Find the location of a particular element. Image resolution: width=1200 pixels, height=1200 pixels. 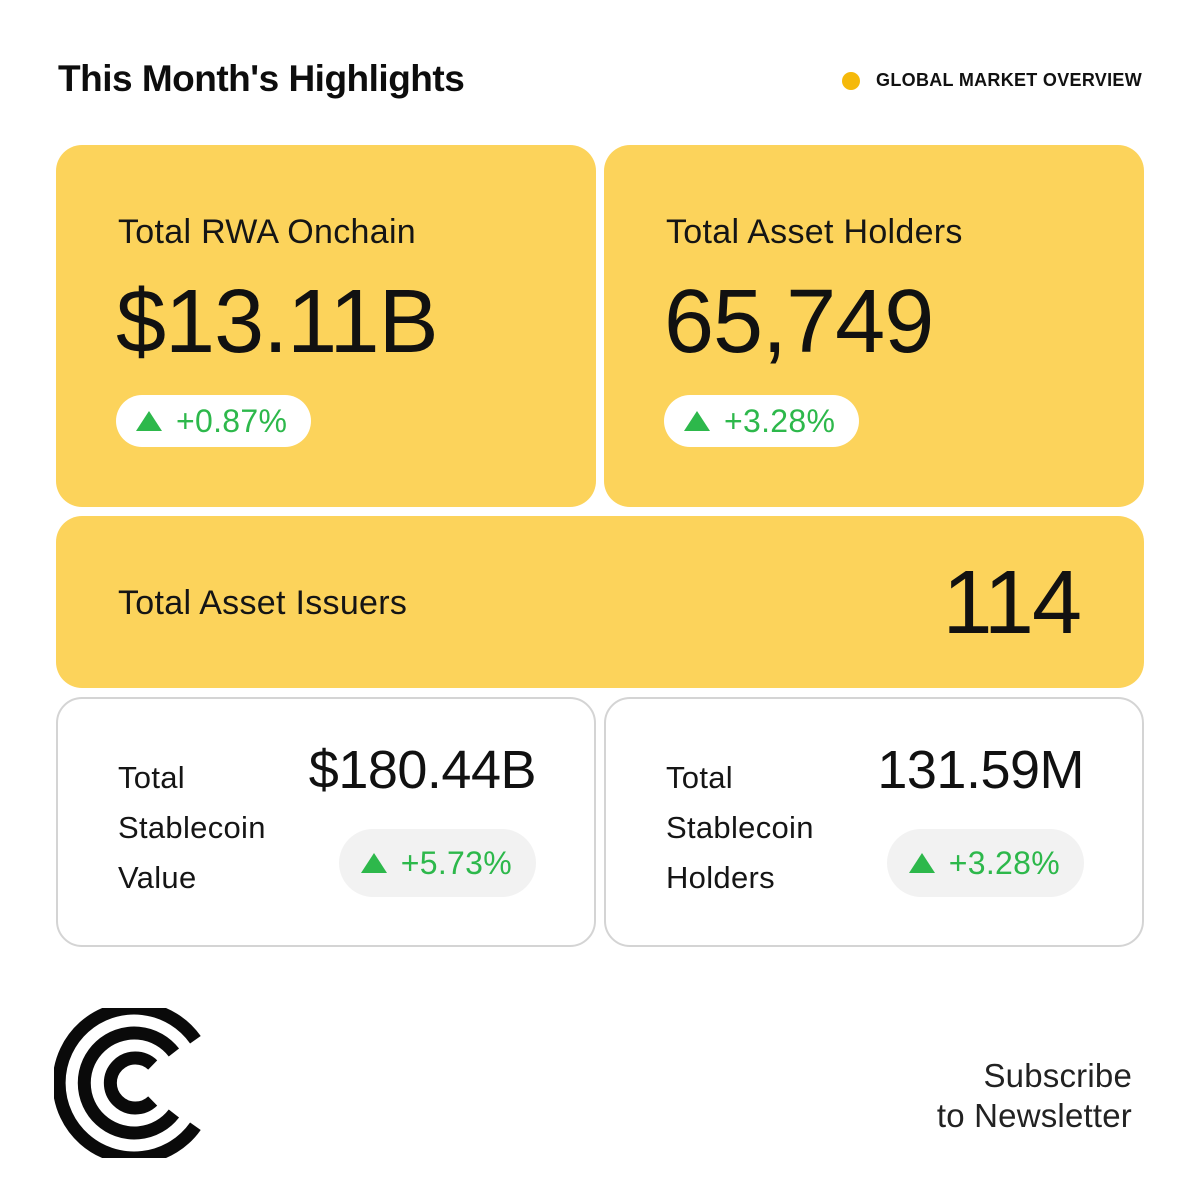

stablecoin-holders-change-badge: +3.28% is located at coordinates (985, 863).